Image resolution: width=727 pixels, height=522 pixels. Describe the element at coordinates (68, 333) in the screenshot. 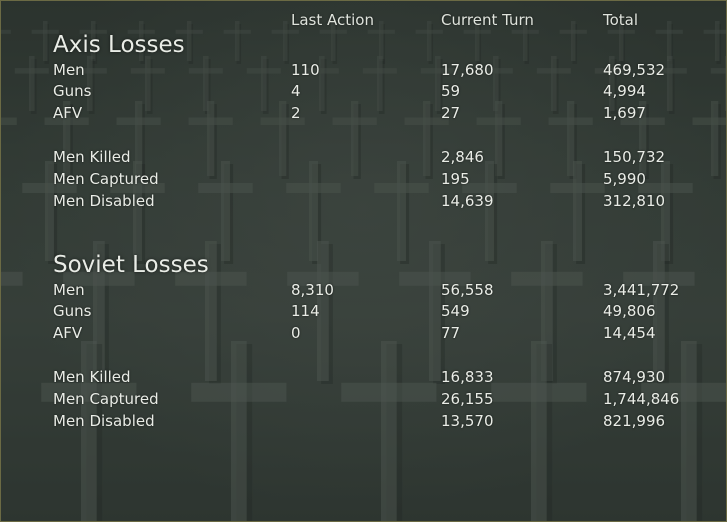

I see `soviet-row-afv-label: AFV` at that location.